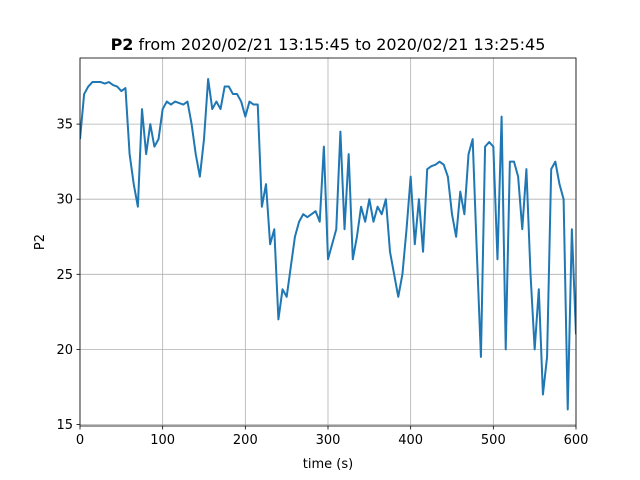 The height and width of the screenshot is (480, 640). What do you see at coordinates (64, 425) in the screenshot?
I see `y-tick-label: 15` at bounding box center [64, 425].